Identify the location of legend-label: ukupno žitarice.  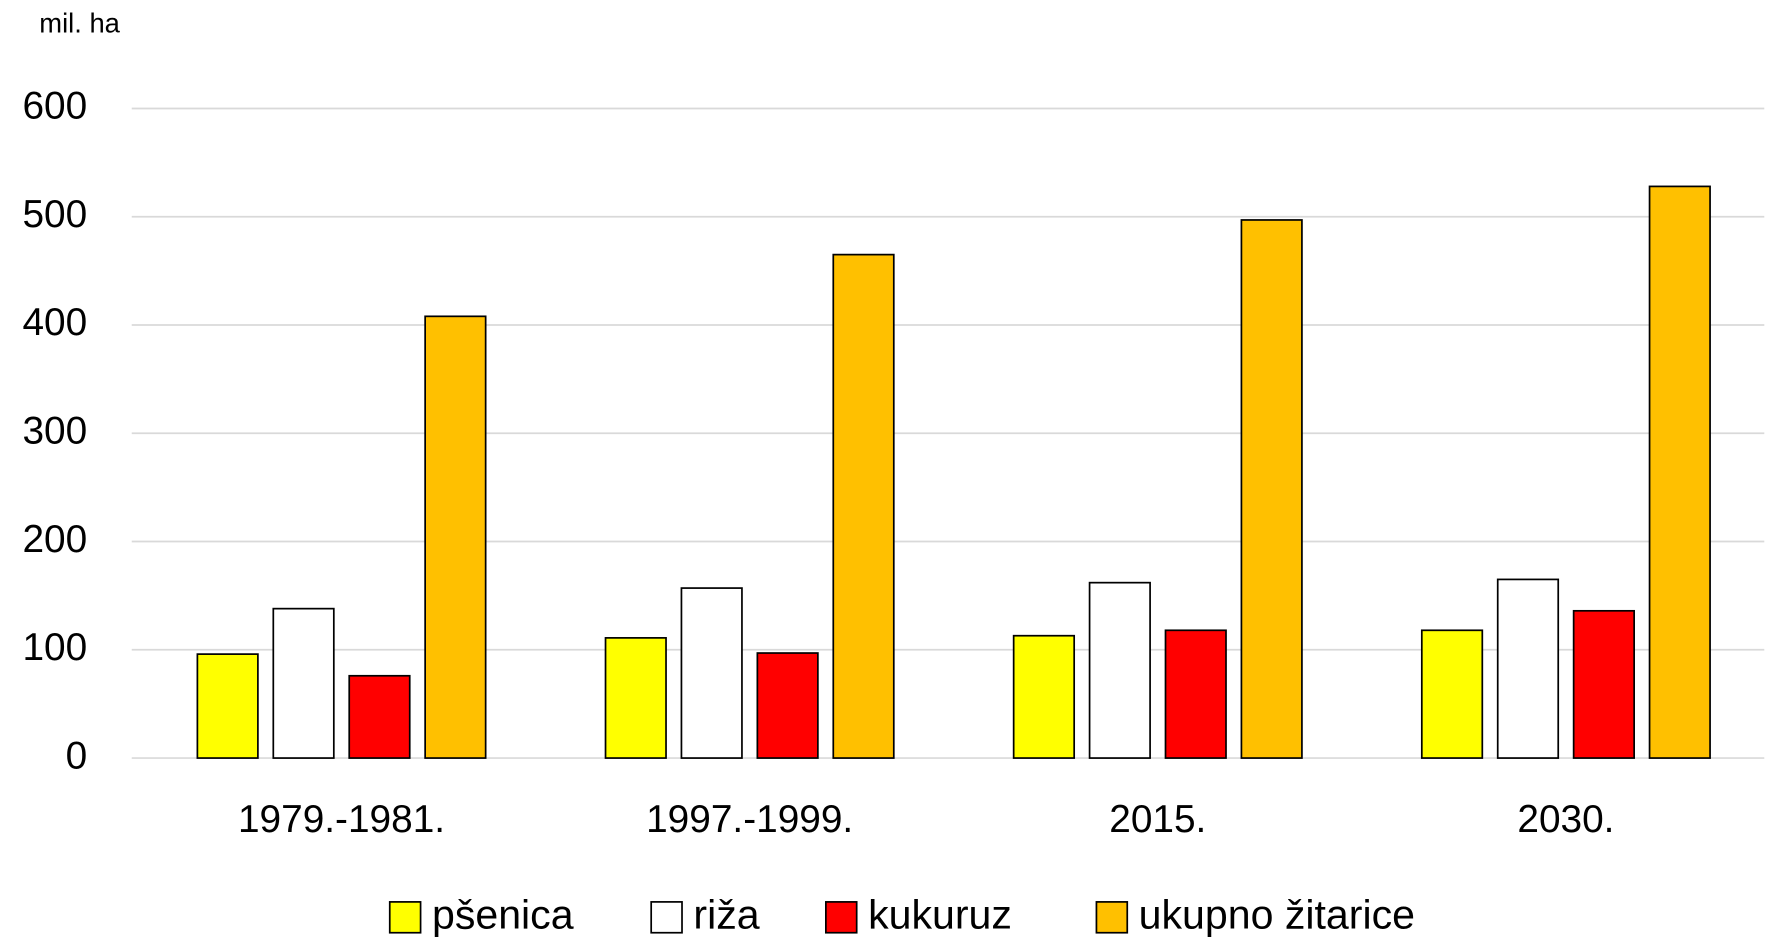
(1277, 915).